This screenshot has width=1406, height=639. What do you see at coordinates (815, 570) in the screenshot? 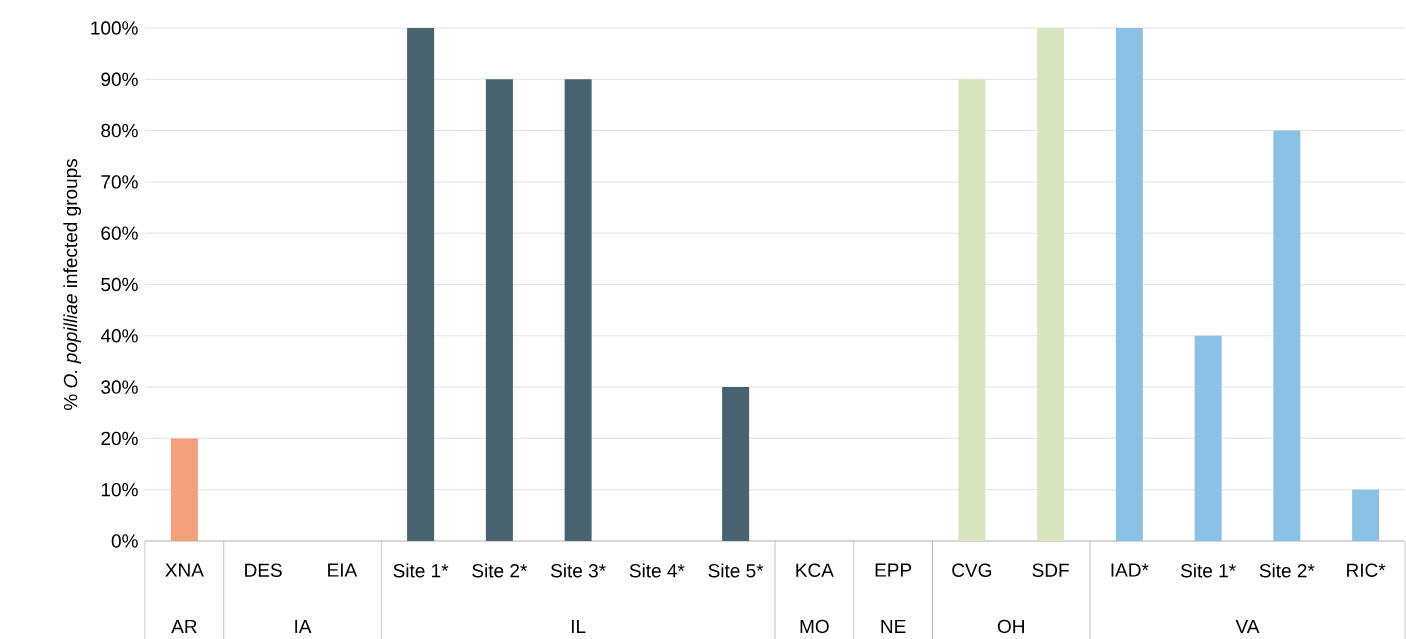
I see `x-tick-label: KCA` at bounding box center [815, 570].